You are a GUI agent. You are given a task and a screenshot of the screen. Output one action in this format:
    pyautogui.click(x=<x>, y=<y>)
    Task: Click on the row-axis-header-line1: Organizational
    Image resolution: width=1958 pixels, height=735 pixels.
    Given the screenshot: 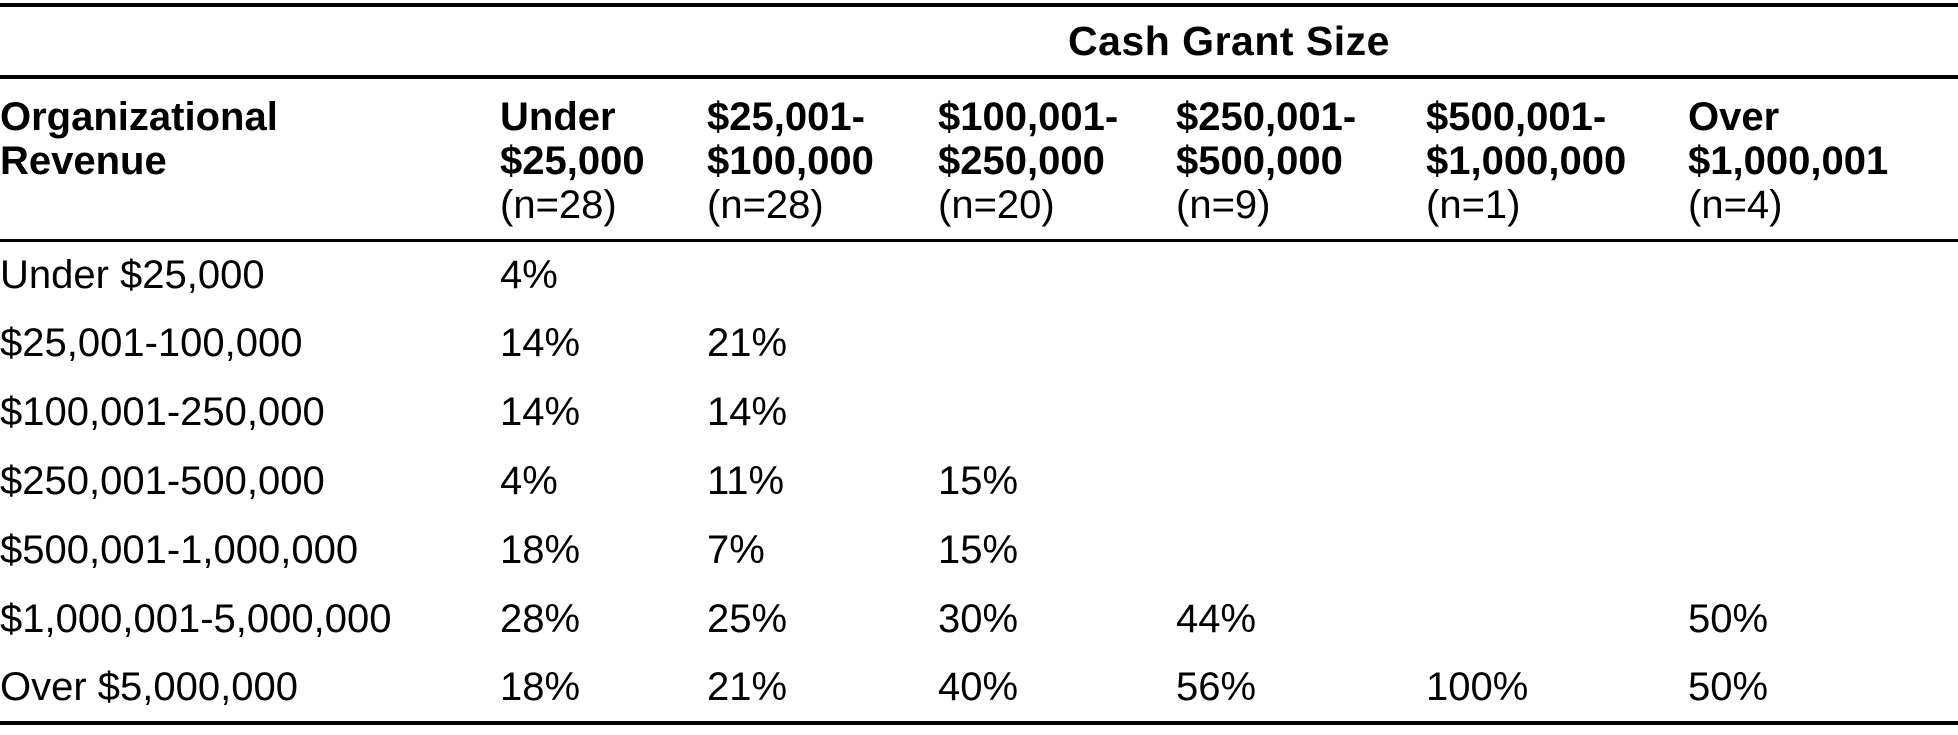 What is the action you would take?
    pyautogui.click(x=139, y=117)
    